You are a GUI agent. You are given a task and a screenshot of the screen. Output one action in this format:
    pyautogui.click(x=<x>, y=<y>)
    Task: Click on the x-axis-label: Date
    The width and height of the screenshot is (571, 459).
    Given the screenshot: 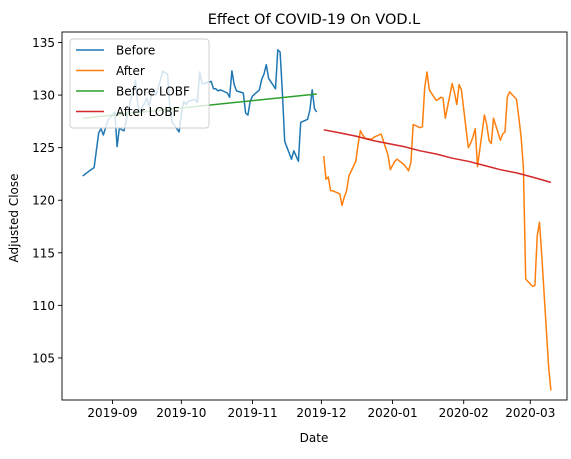 What is the action you would take?
    pyautogui.click(x=314, y=438)
    